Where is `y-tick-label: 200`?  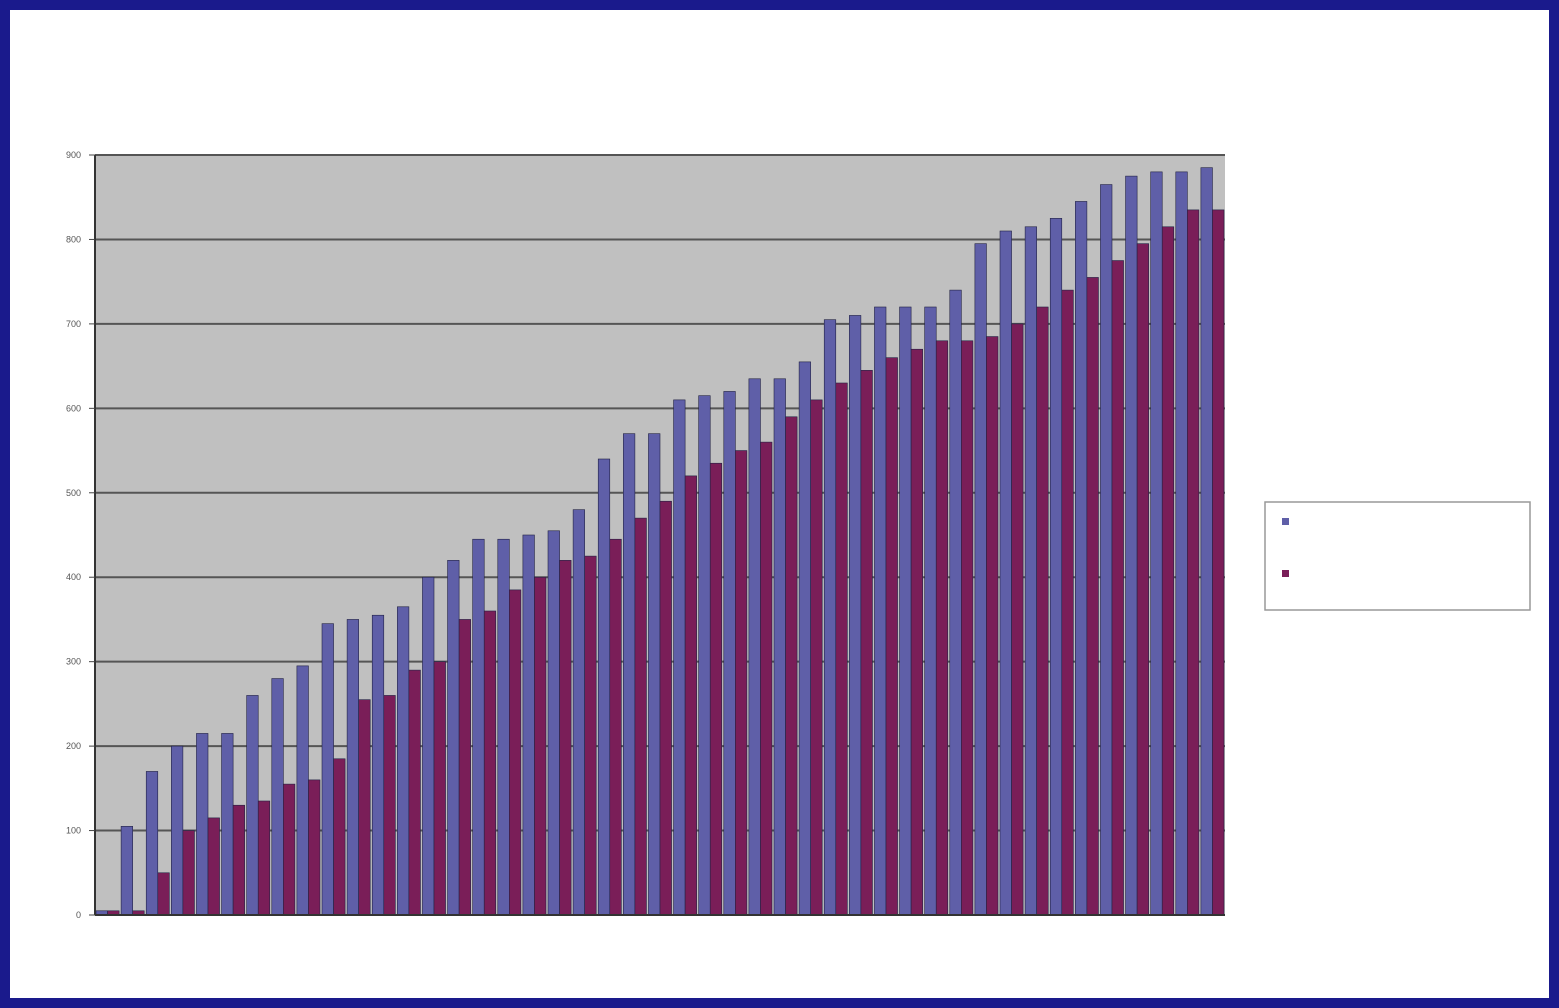 y-tick-label: 200 is located at coordinates (73, 746).